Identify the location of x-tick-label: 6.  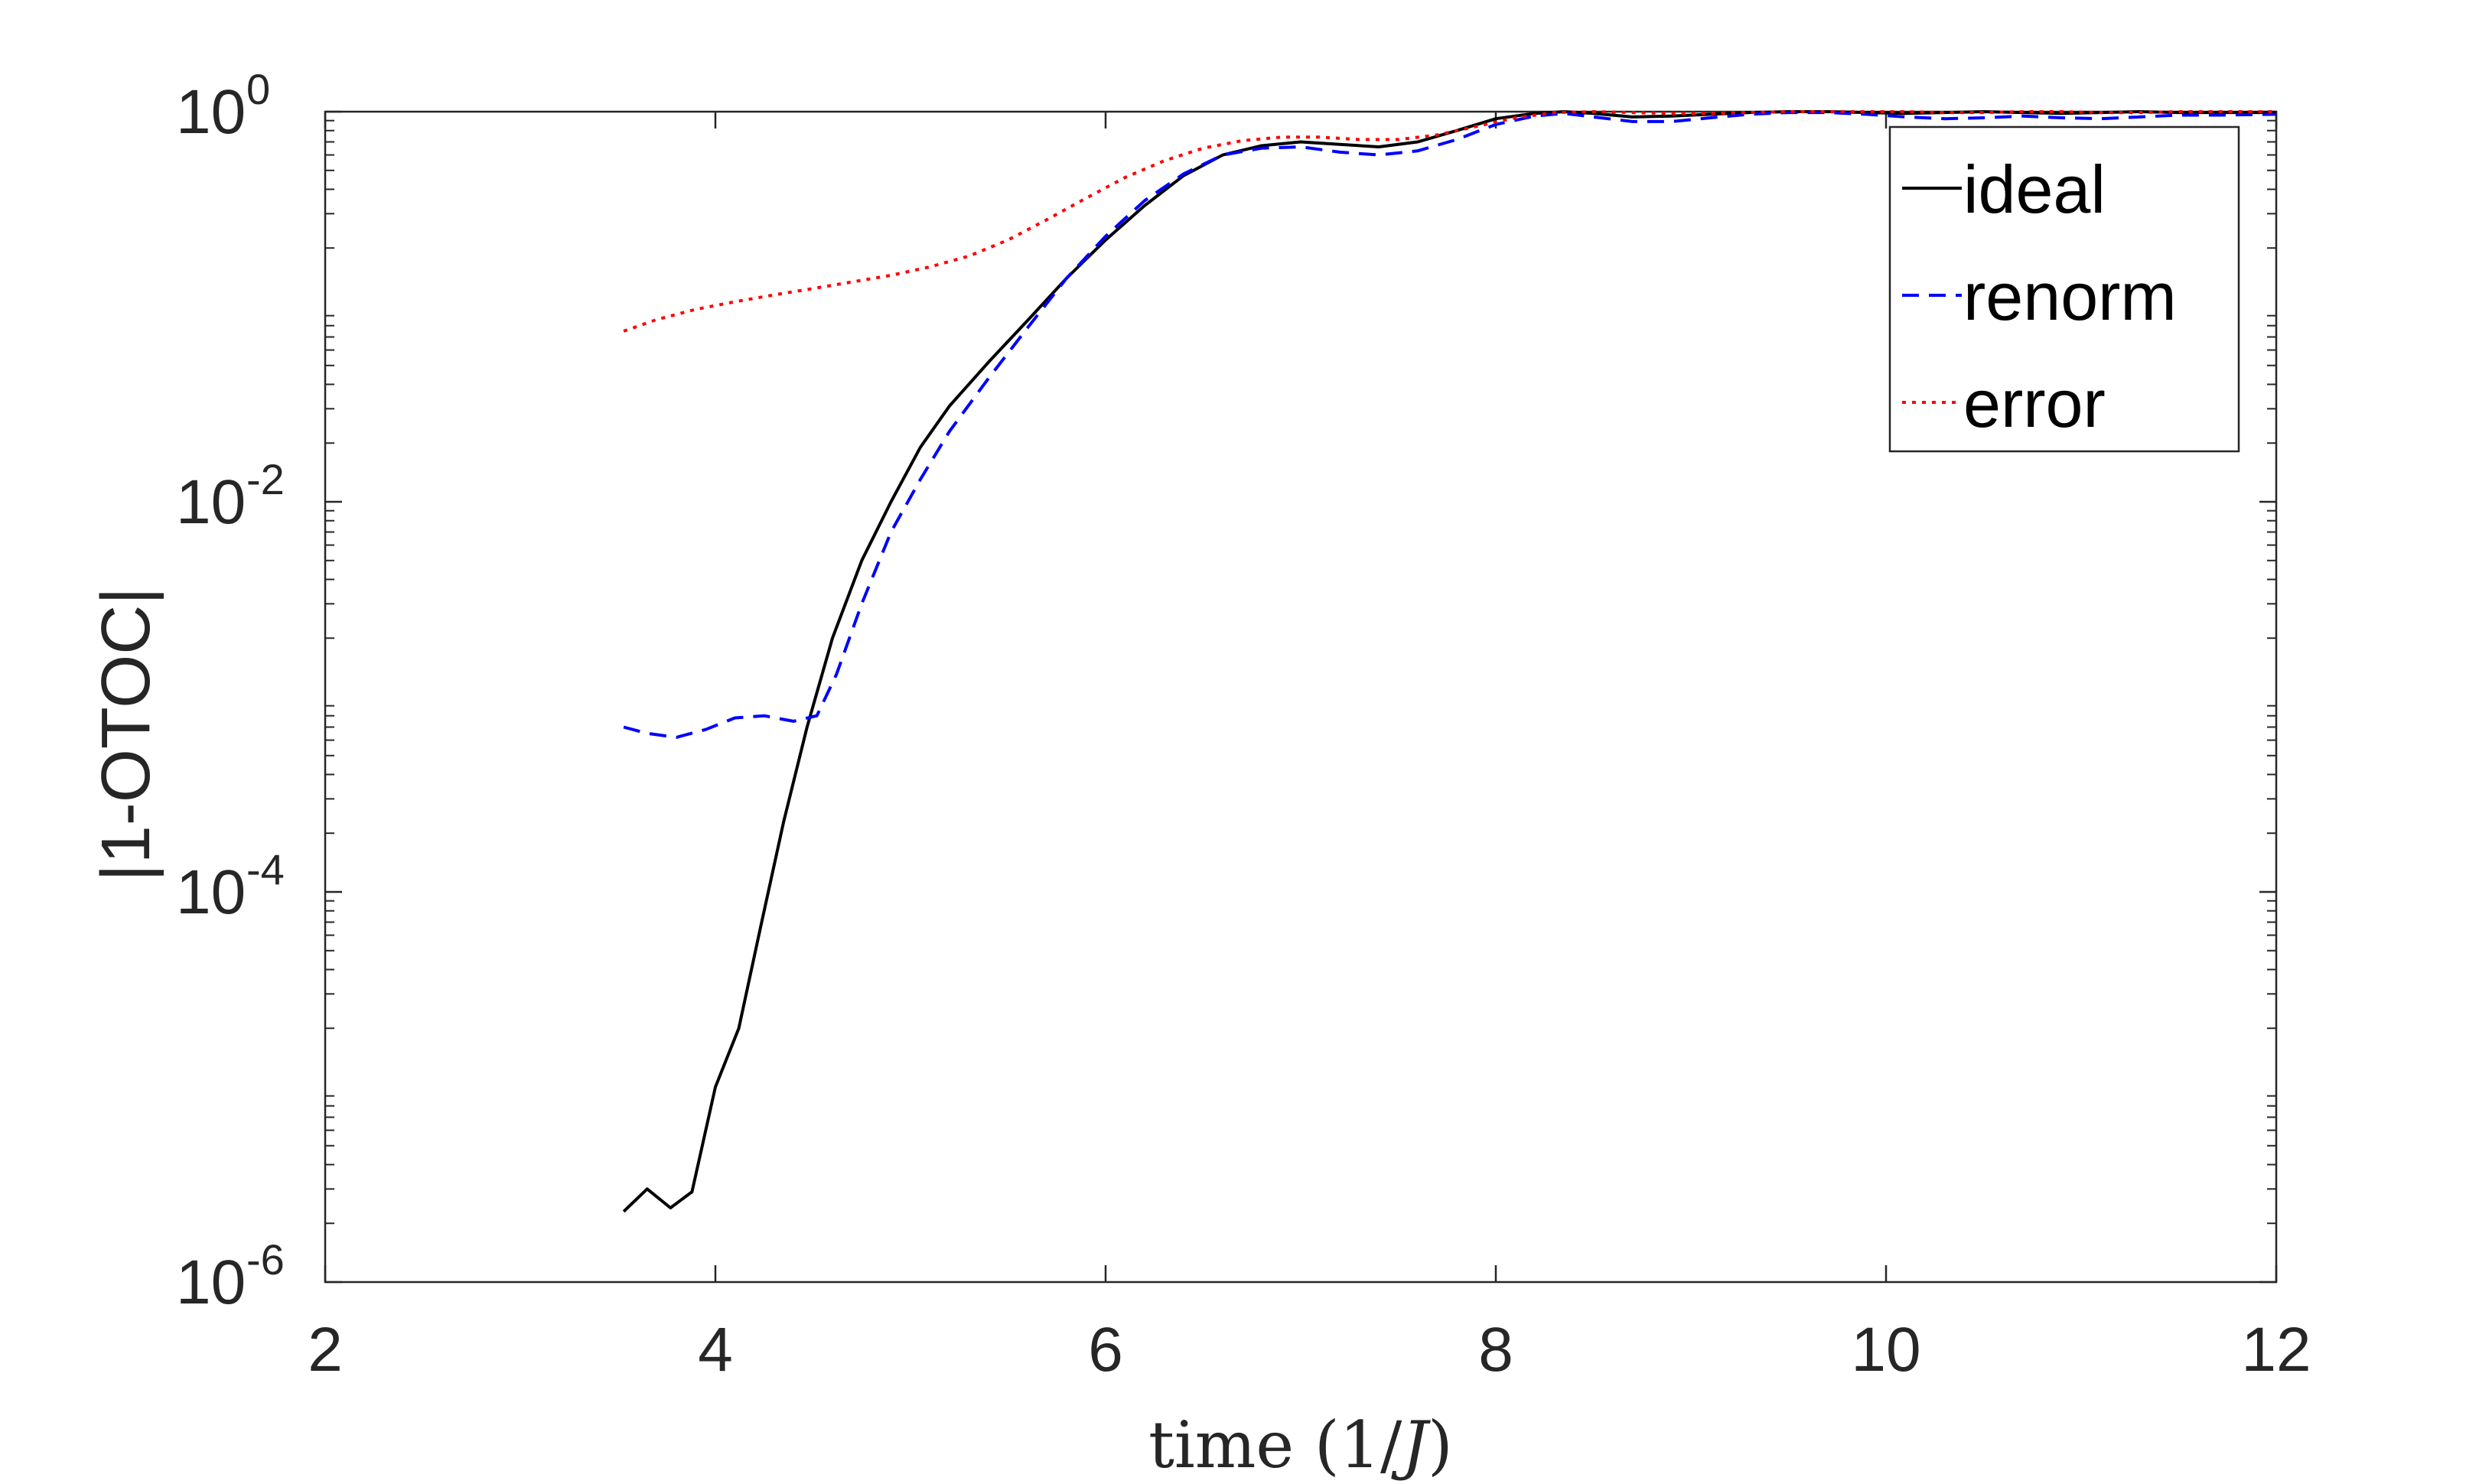
(1105, 1350).